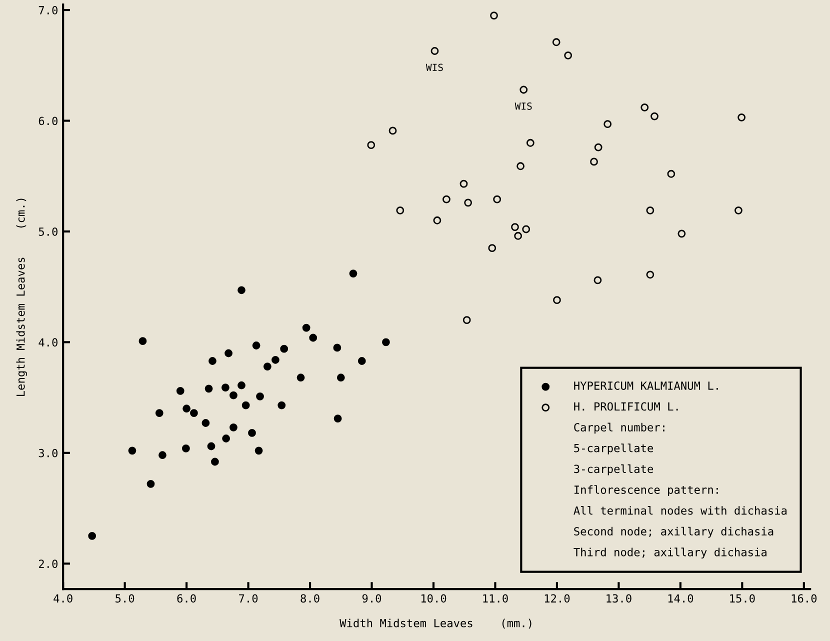  Describe the element at coordinates (186, 598) in the screenshot. I see `x-tick-label: 6.0` at that location.